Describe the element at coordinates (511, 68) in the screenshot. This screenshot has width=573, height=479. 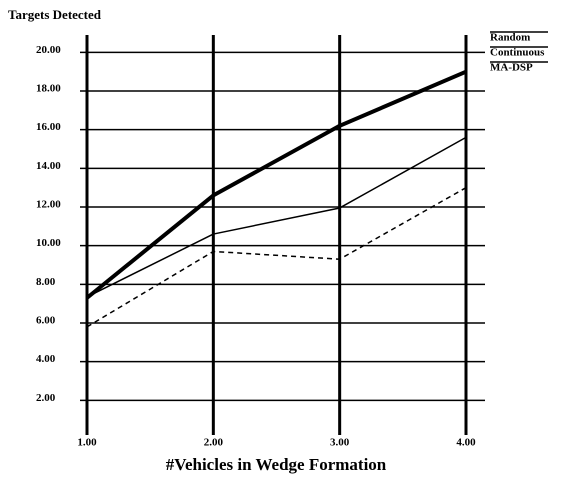
I see `legend-label: MA-DSP` at that location.